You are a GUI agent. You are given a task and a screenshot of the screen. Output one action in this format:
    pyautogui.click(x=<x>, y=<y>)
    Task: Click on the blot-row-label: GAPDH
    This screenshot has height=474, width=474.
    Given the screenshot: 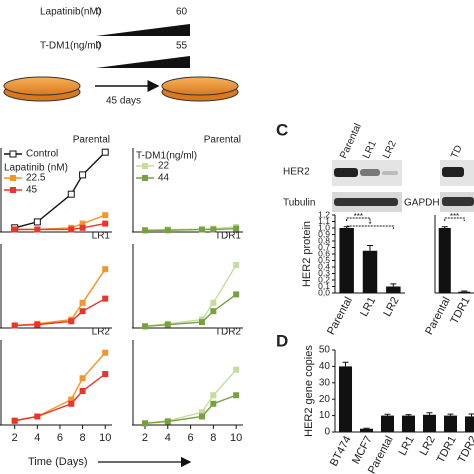 What is the action you would take?
    pyautogui.click(x=422, y=203)
    